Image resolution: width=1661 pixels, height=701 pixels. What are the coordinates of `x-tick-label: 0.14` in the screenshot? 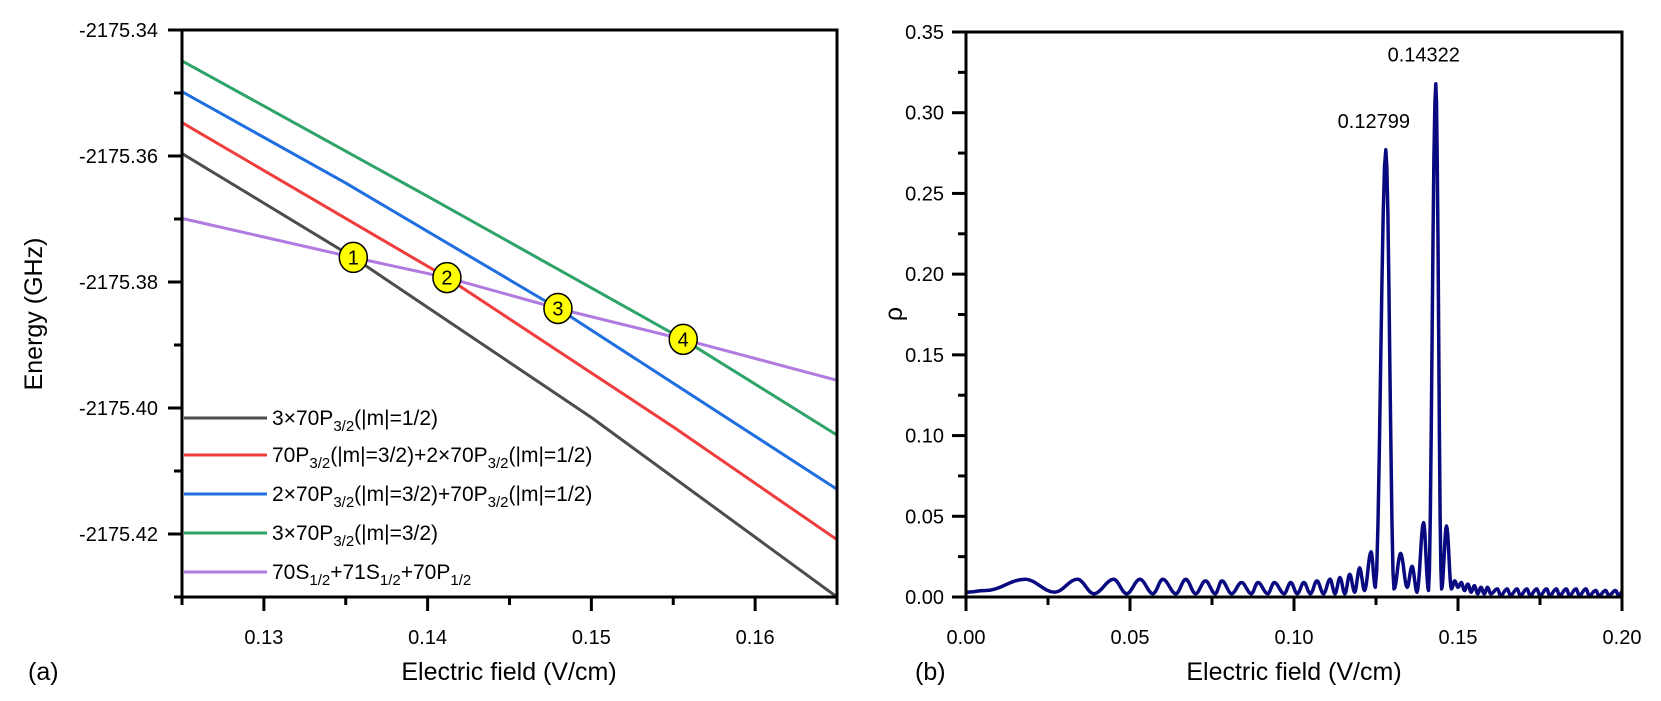 It's located at (427, 638).